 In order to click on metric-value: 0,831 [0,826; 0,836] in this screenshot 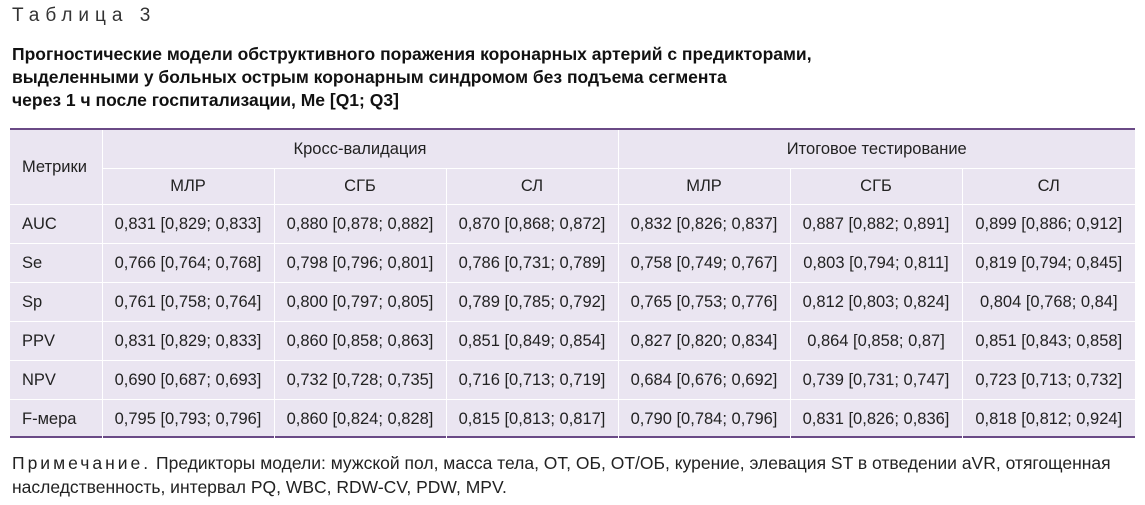, I will do `click(875, 418)`.